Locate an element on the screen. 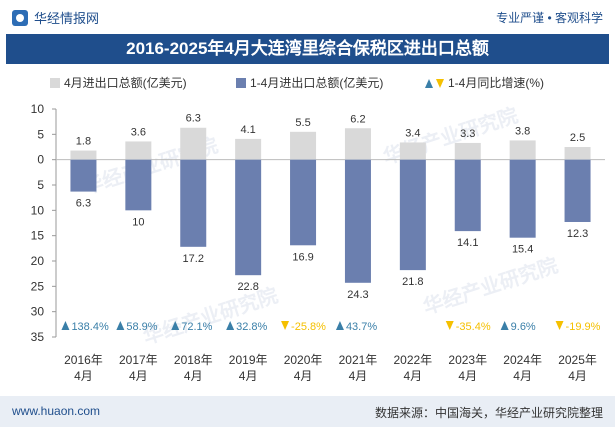 Image resolution: width=615 pixels, height=427 pixels. footer-website: www.huaon.com is located at coordinates (56, 411).